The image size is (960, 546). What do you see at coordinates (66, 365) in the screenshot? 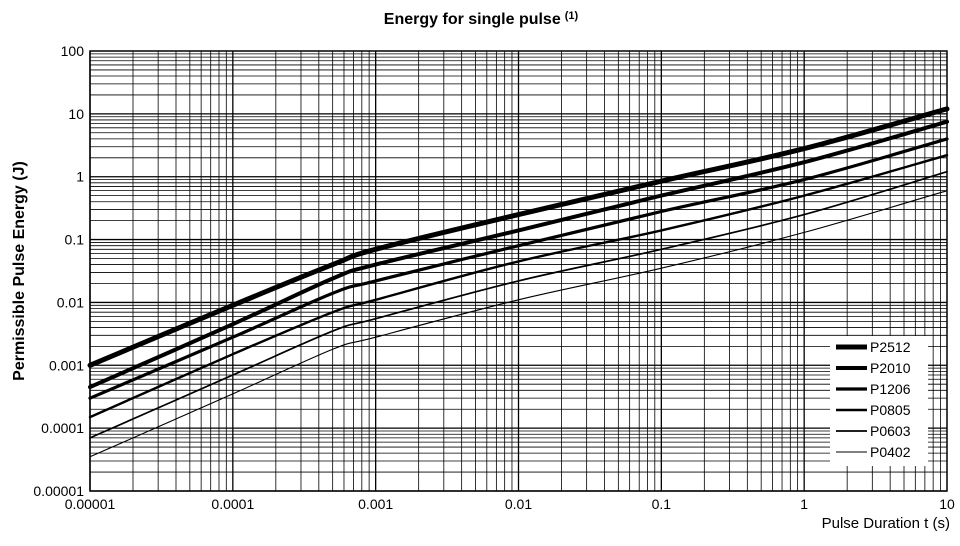
I see `y-tick-label: 0.001` at bounding box center [66, 365].